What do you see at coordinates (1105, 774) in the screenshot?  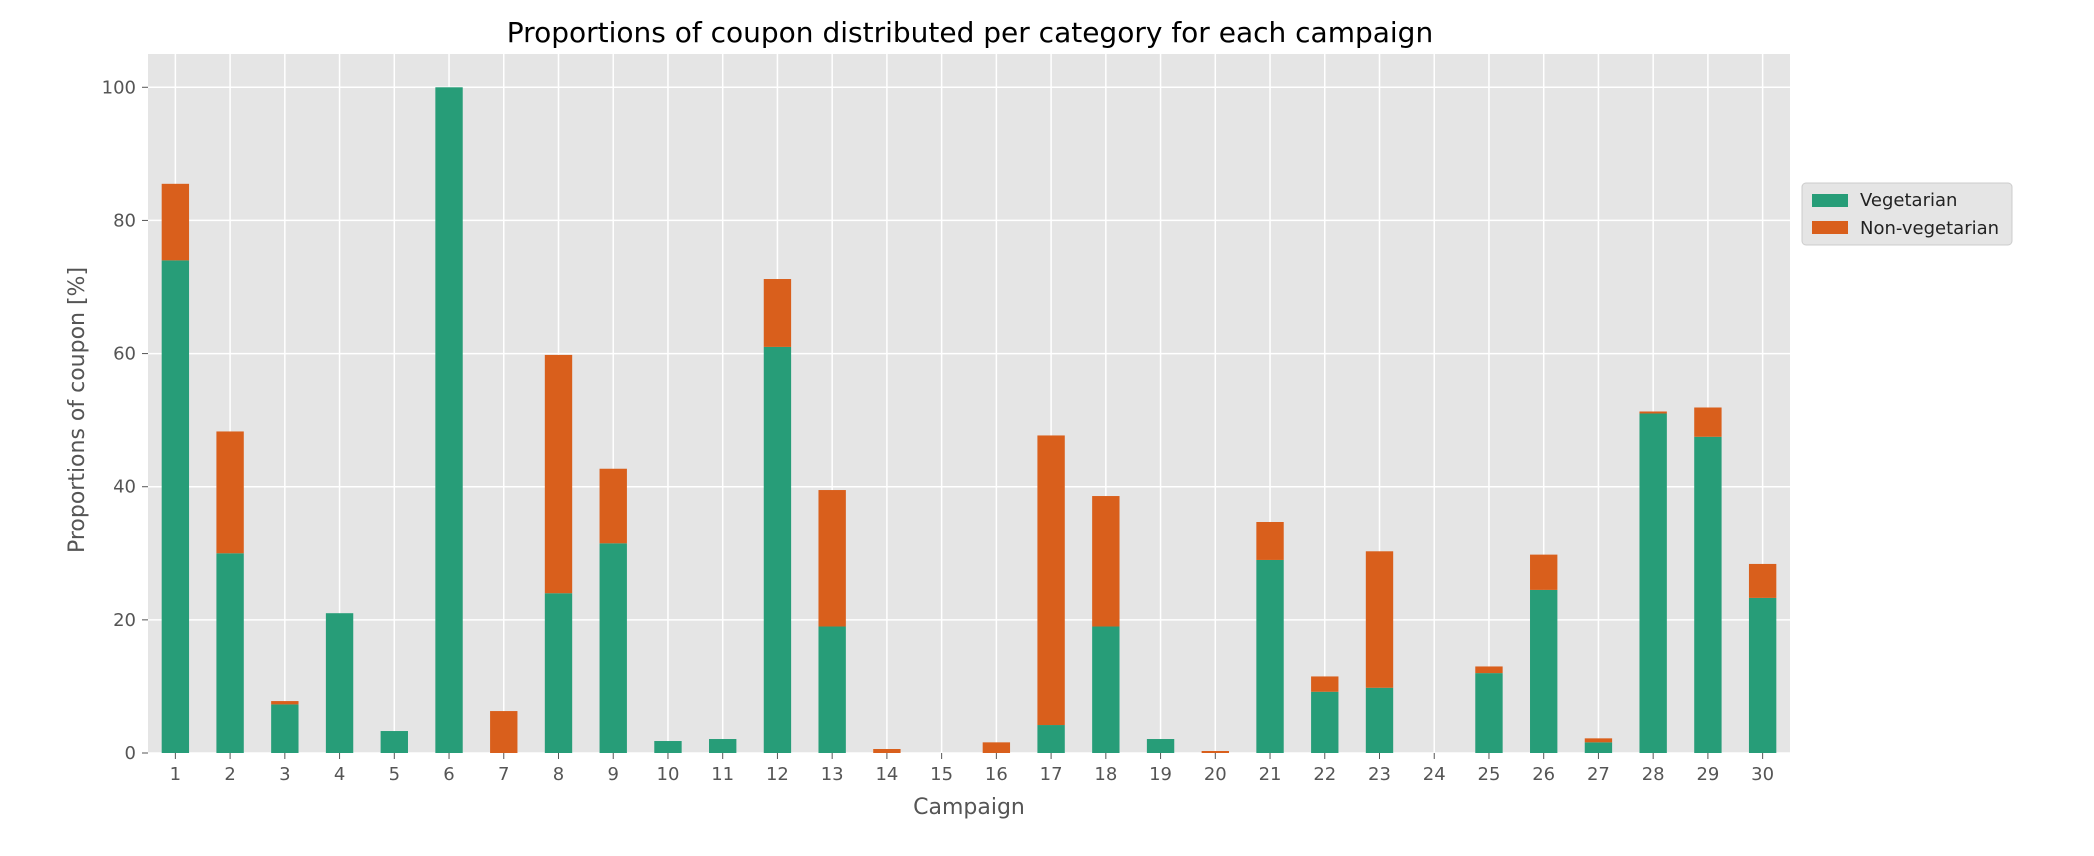 I see `x-tick-label: 18` at bounding box center [1105, 774].